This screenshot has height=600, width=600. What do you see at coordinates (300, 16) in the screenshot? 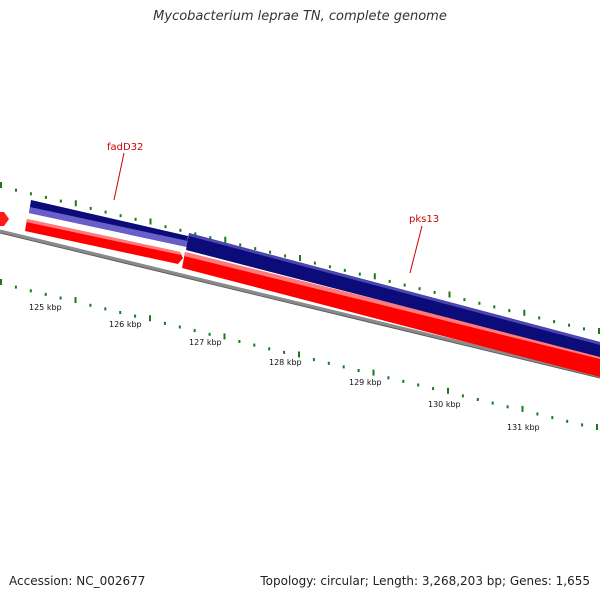
I see `map-title: Mycobacterium leprae TN, complete genome` at bounding box center [300, 16].